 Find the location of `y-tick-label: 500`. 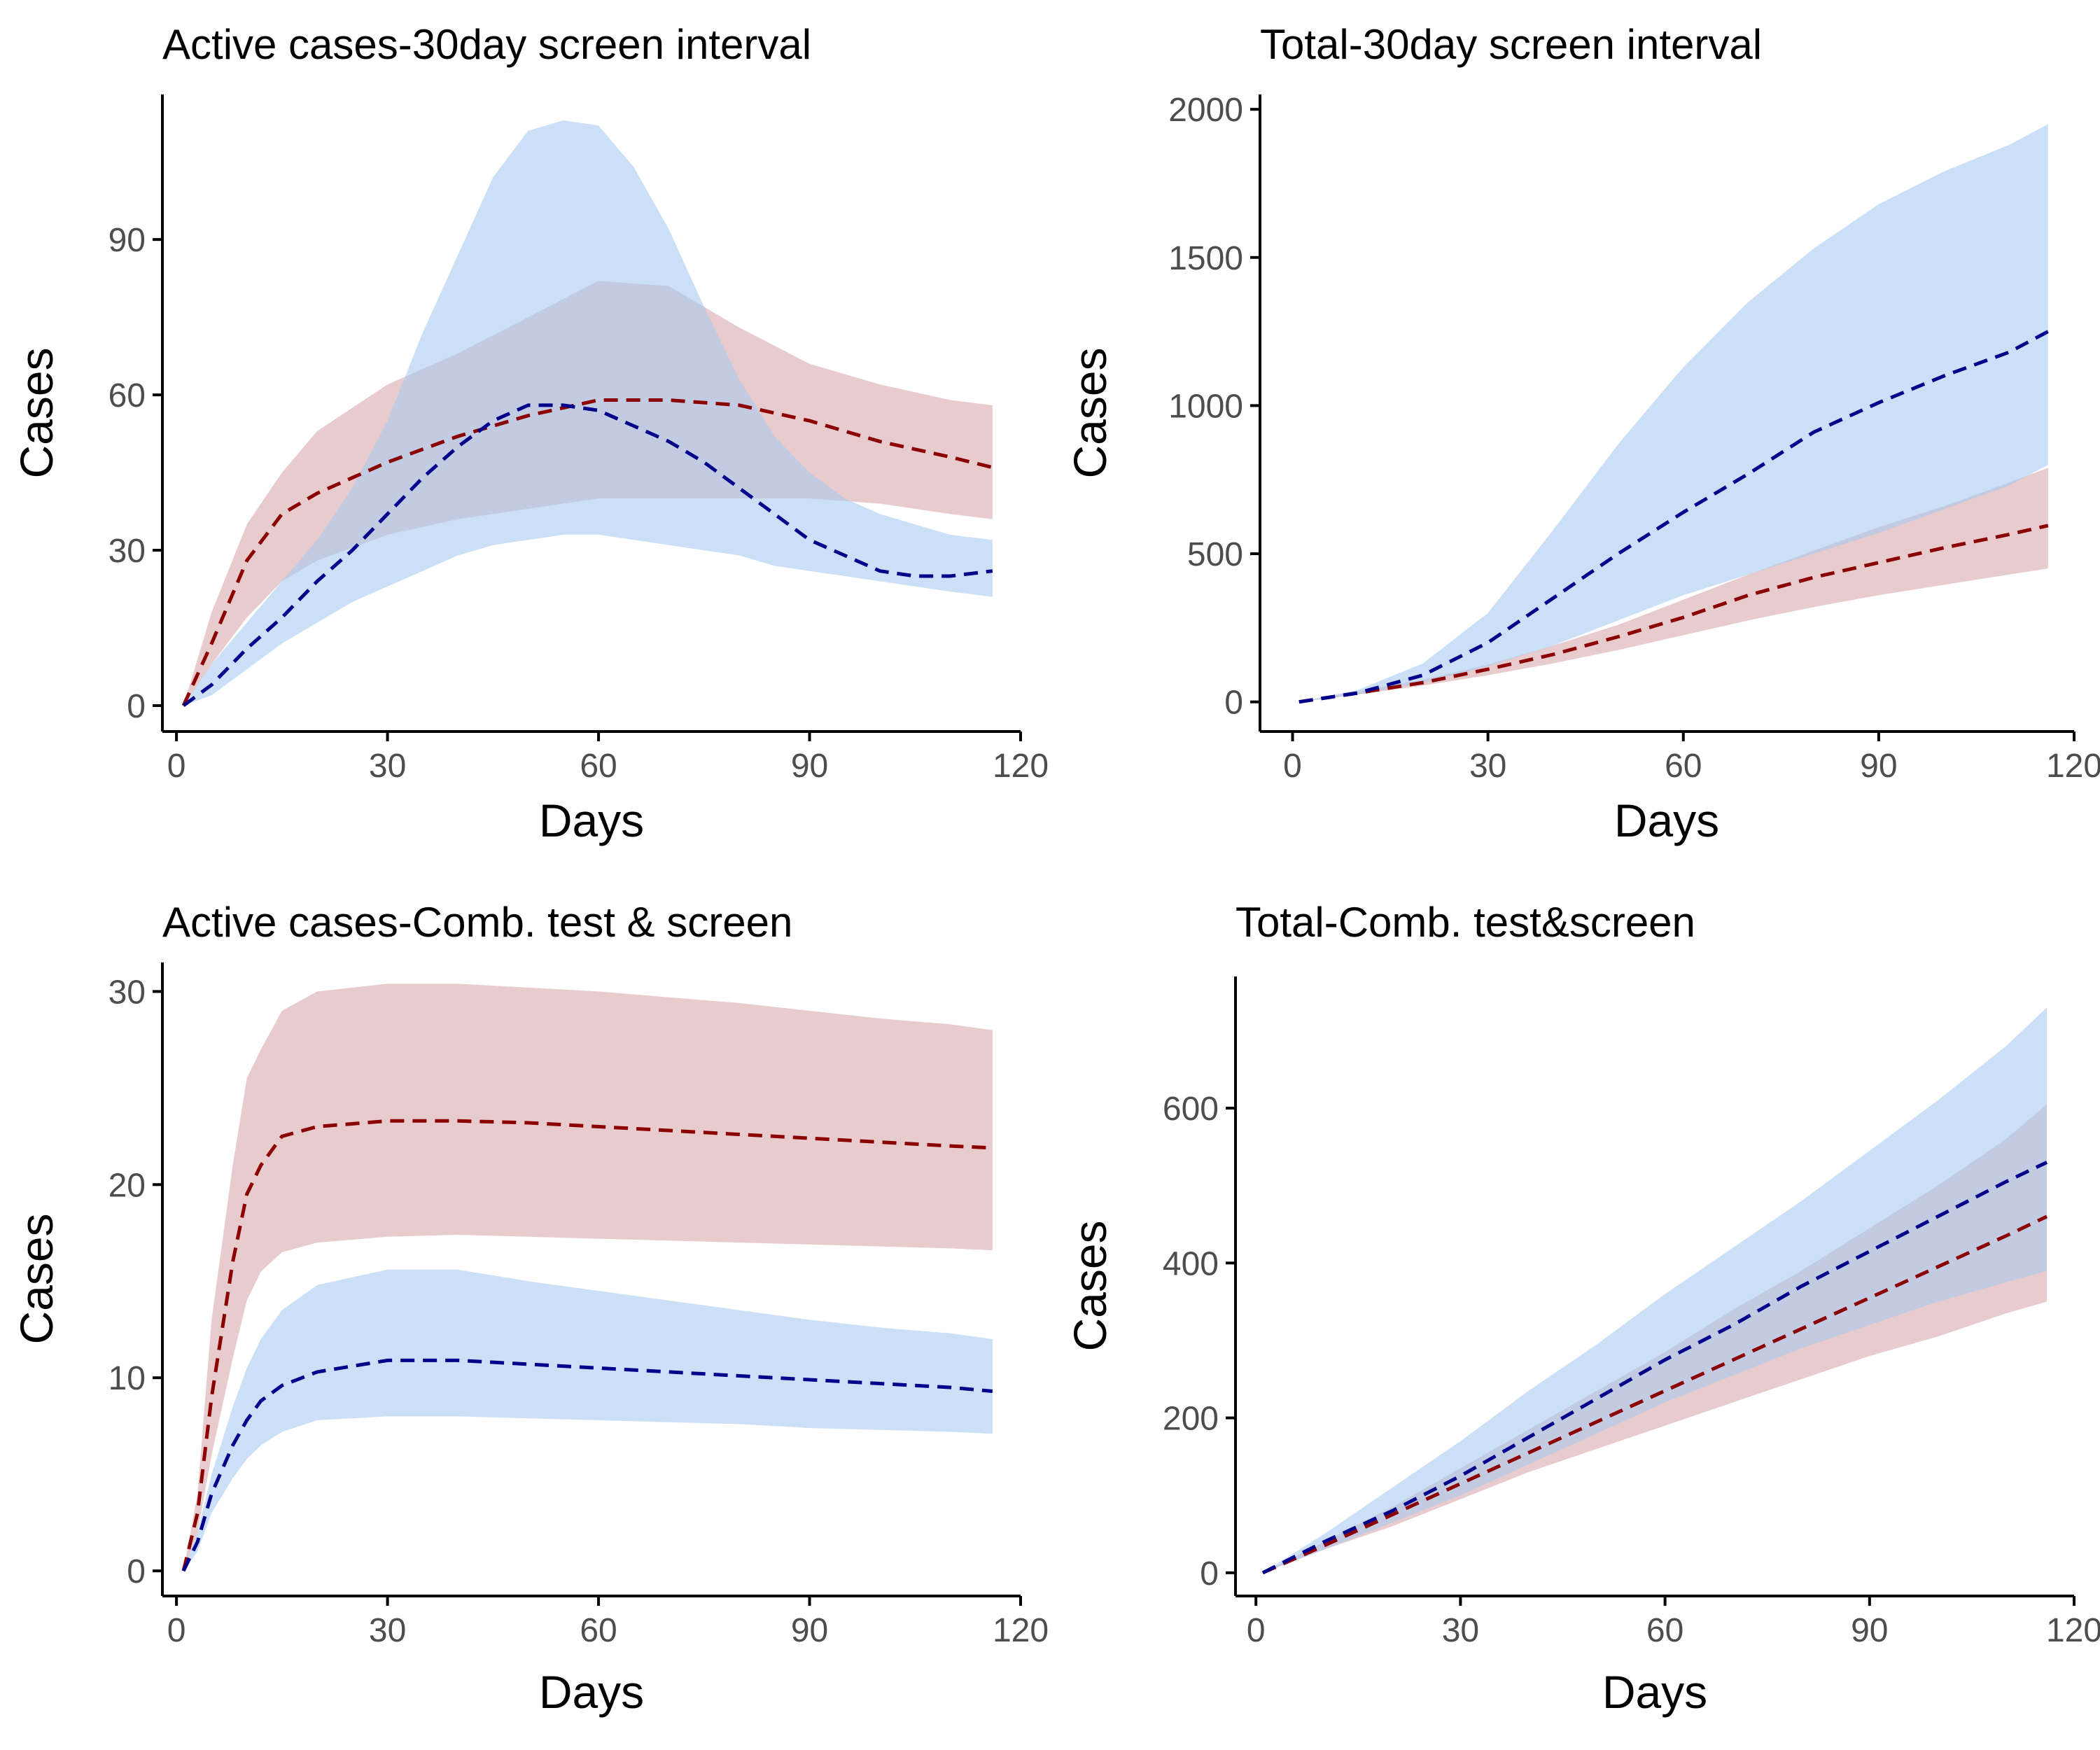

y-tick-label: 500 is located at coordinates (1215, 554).